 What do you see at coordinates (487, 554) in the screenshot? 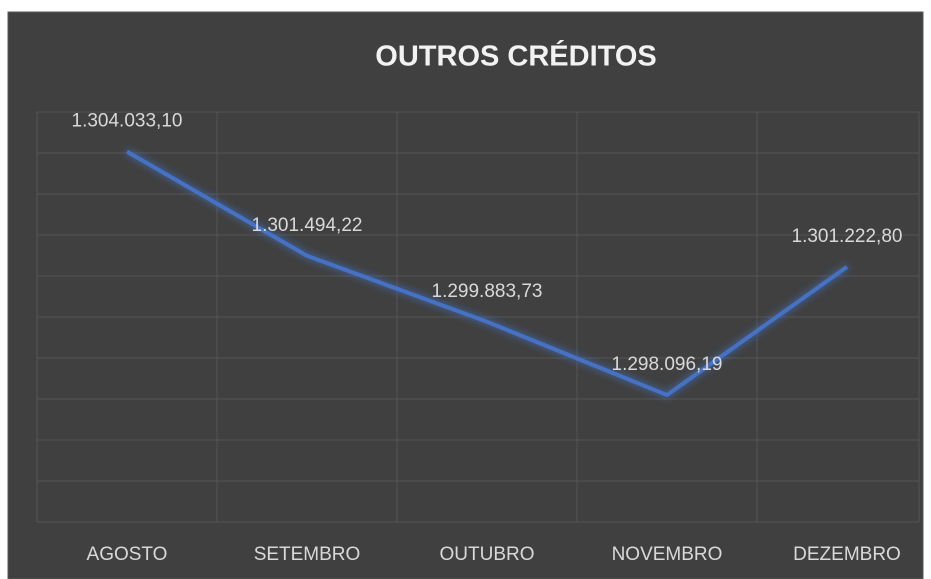
I see `x-tick-label: OUTUBRO` at bounding box center [487, 554].